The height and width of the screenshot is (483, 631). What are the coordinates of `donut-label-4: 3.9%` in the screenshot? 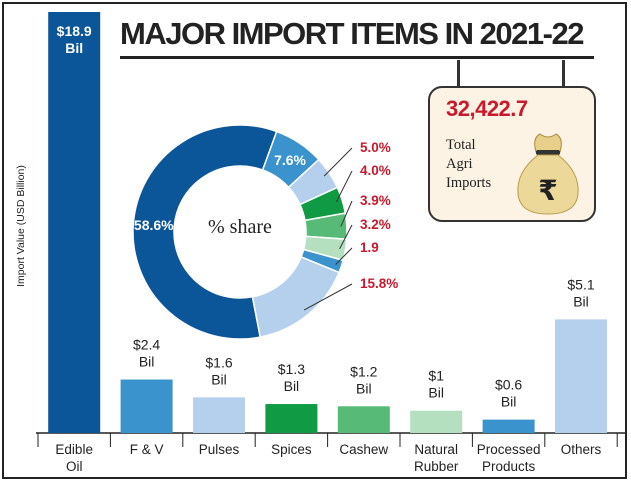 It's located at (375, 200).